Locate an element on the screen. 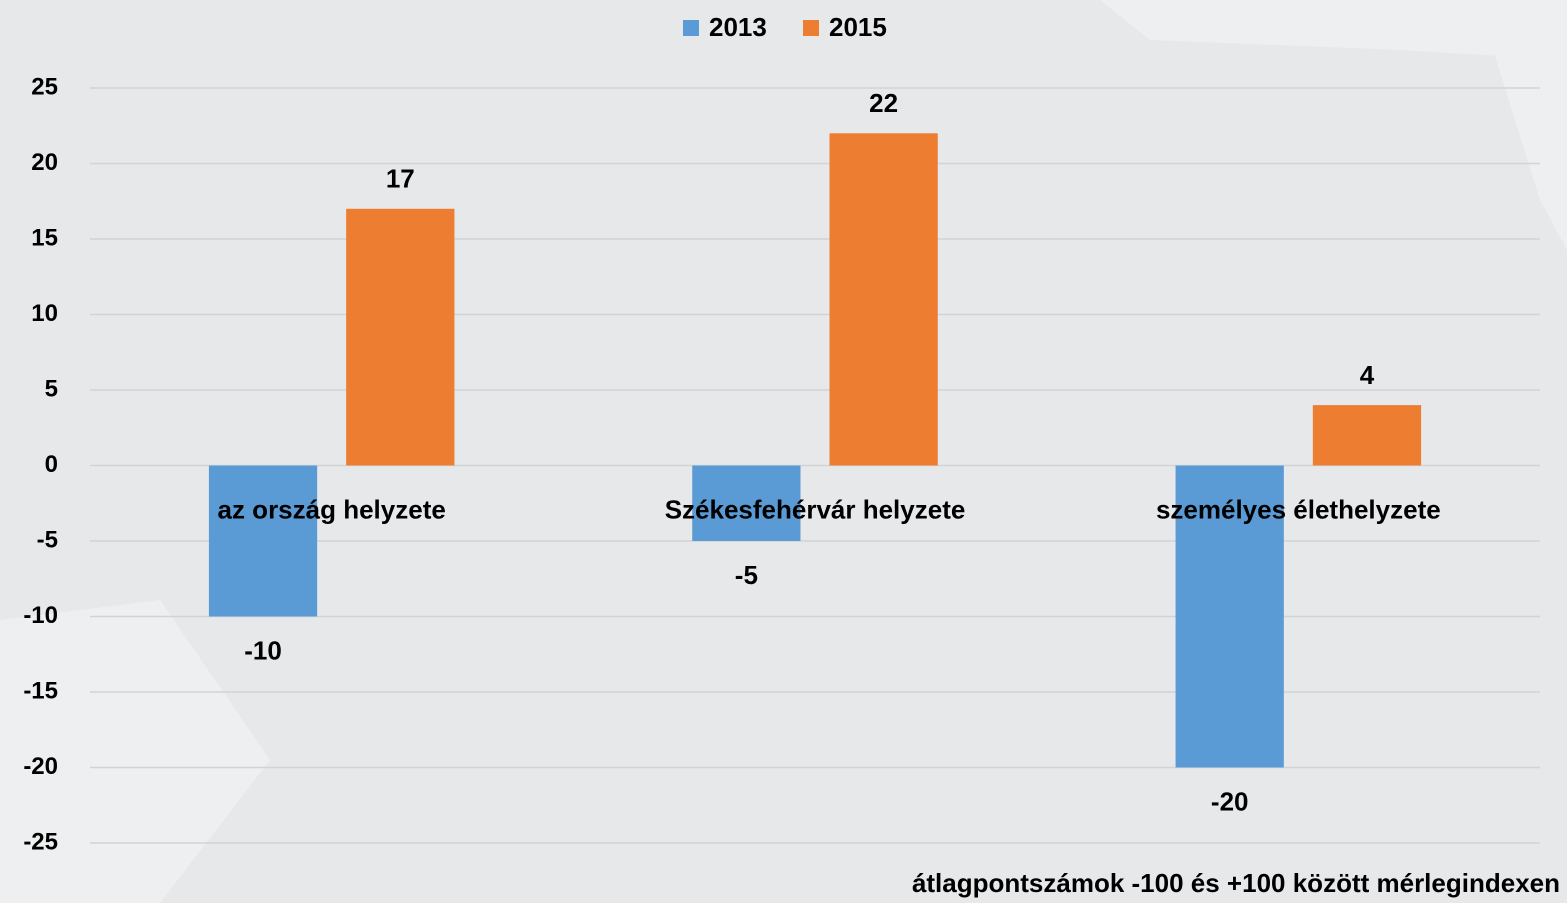 The height and width of the screenshot is (903, 1567). y-tick-label: 10 is located at coordinates (44, 313).